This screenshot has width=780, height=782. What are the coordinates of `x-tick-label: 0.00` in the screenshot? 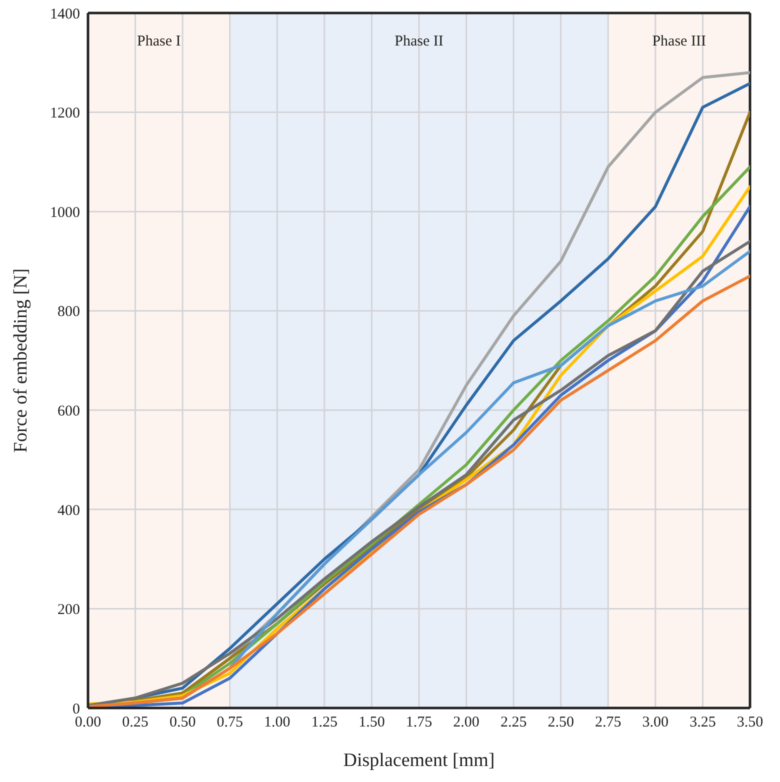 It's located at (88, 722).